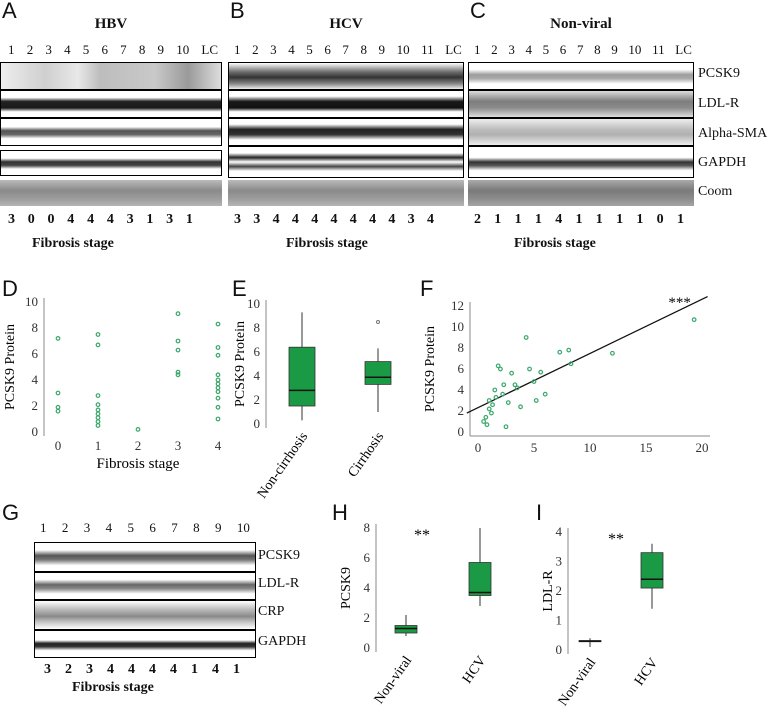  Describe the element at coordinates (367, 617) in the screenshot. I see `y-tick-label: 2` at that location.